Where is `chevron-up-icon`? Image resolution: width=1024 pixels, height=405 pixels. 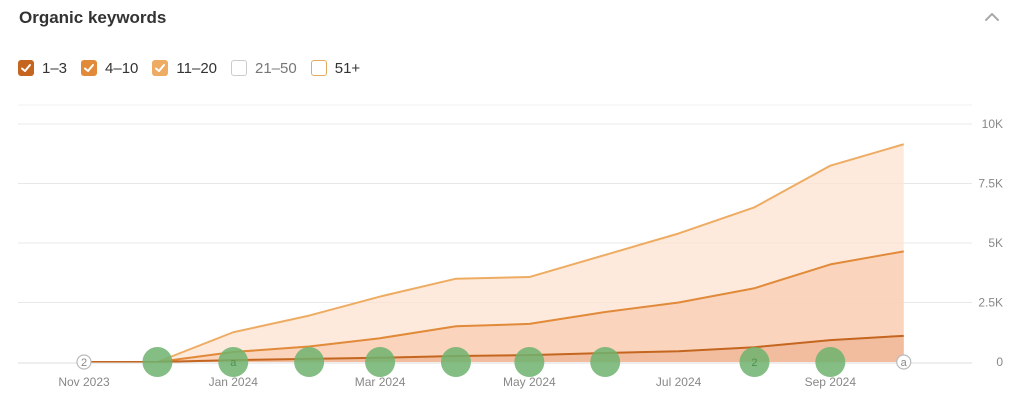
chevron-up-icon is located at coordinates (992, 17).